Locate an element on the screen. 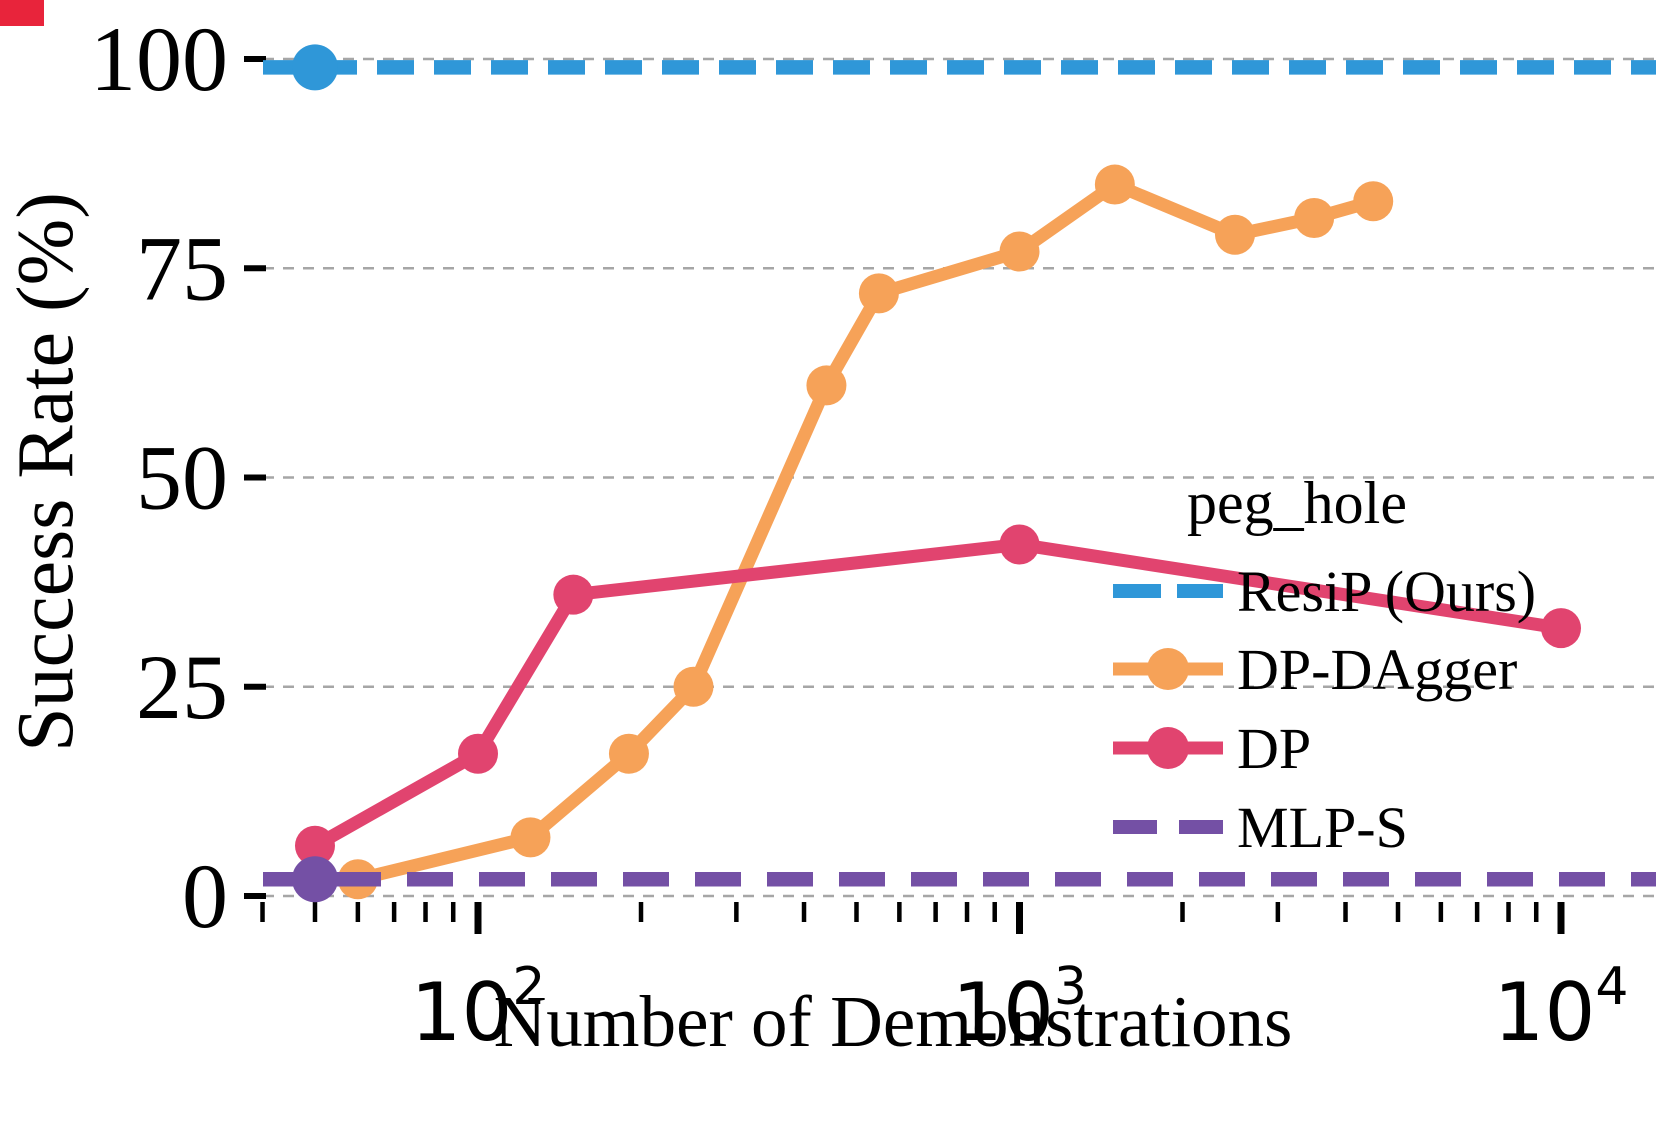  legend-item-dp-dagger: DP-DAgger is located at coordinates (1315, 669).